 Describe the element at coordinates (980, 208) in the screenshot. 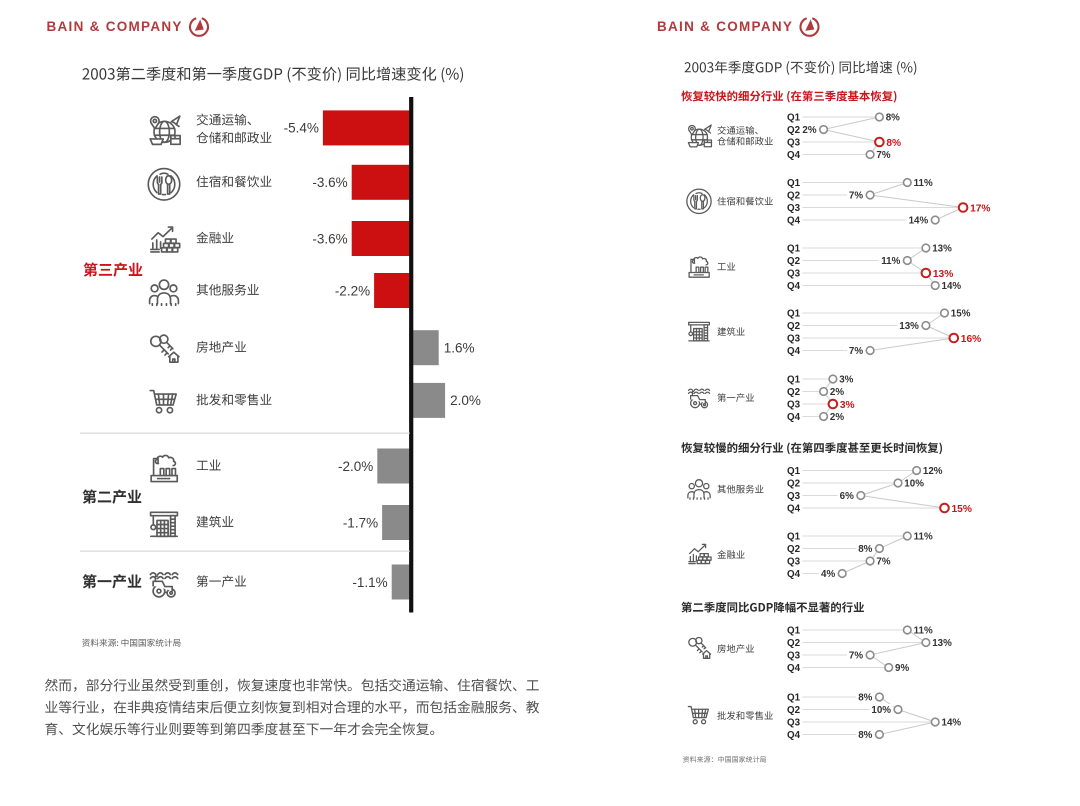

I see `svg-text: 17%` at that location.